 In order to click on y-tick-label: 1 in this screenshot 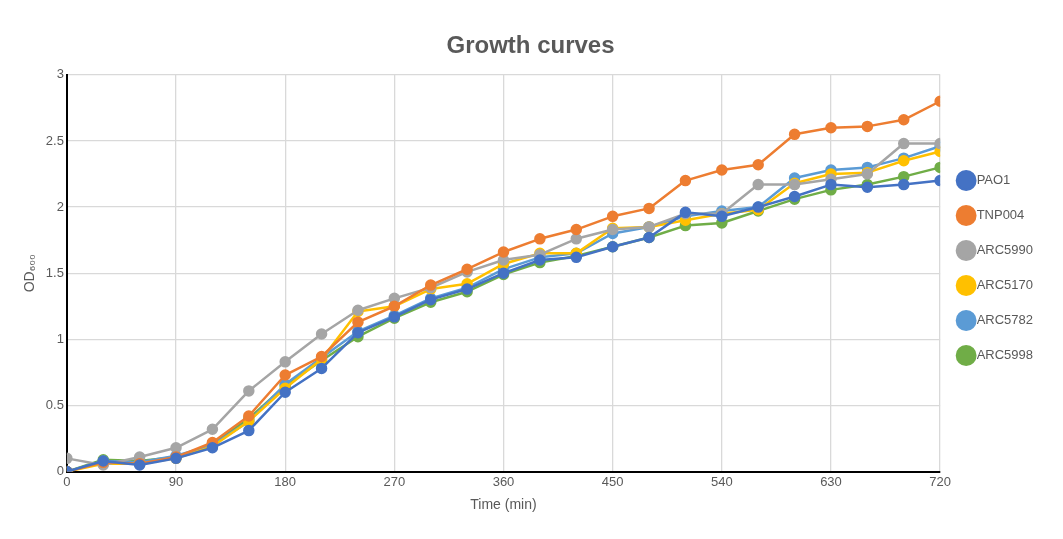, I will do `click(60, 338)`.